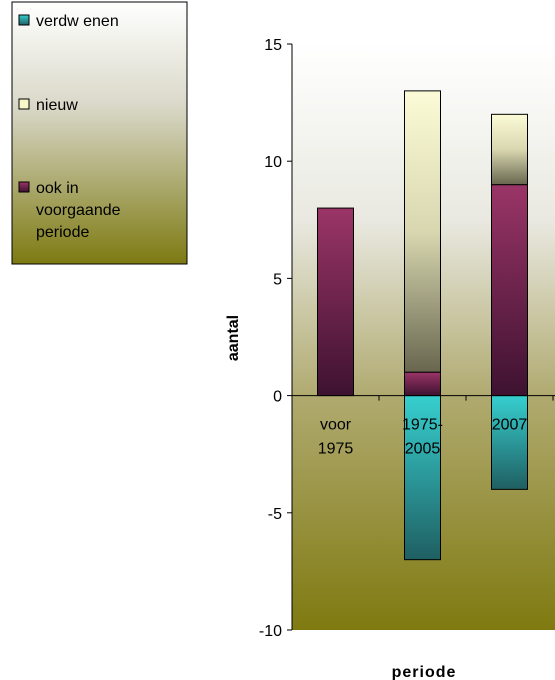  I want to click on legend-box, so click(99, 133).